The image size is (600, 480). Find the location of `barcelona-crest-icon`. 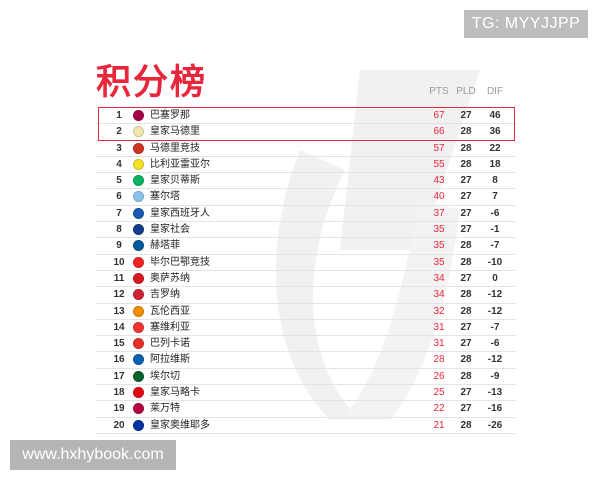

barcelona-crest-icon is located at coordinates (138, 115).